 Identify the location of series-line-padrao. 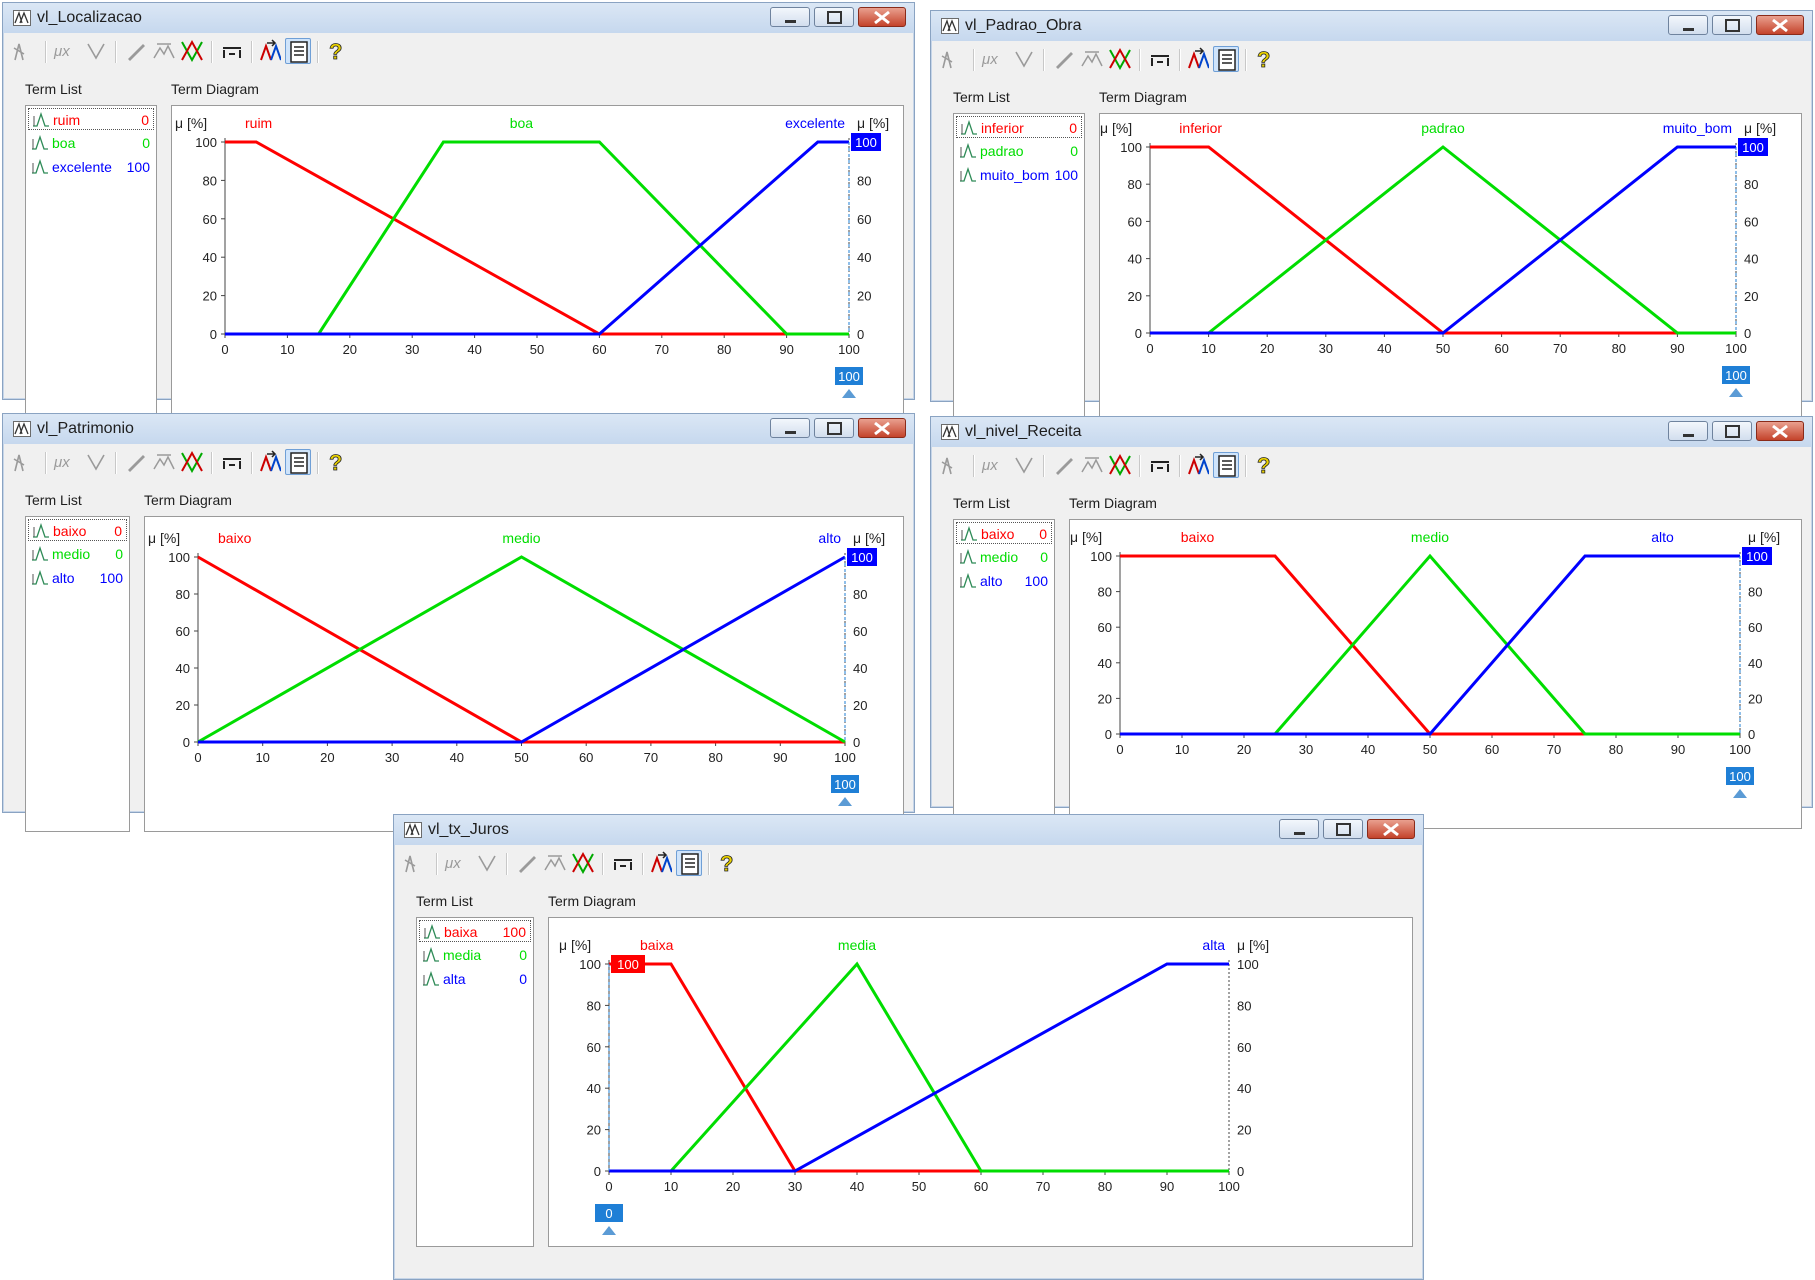
(1471, 240).